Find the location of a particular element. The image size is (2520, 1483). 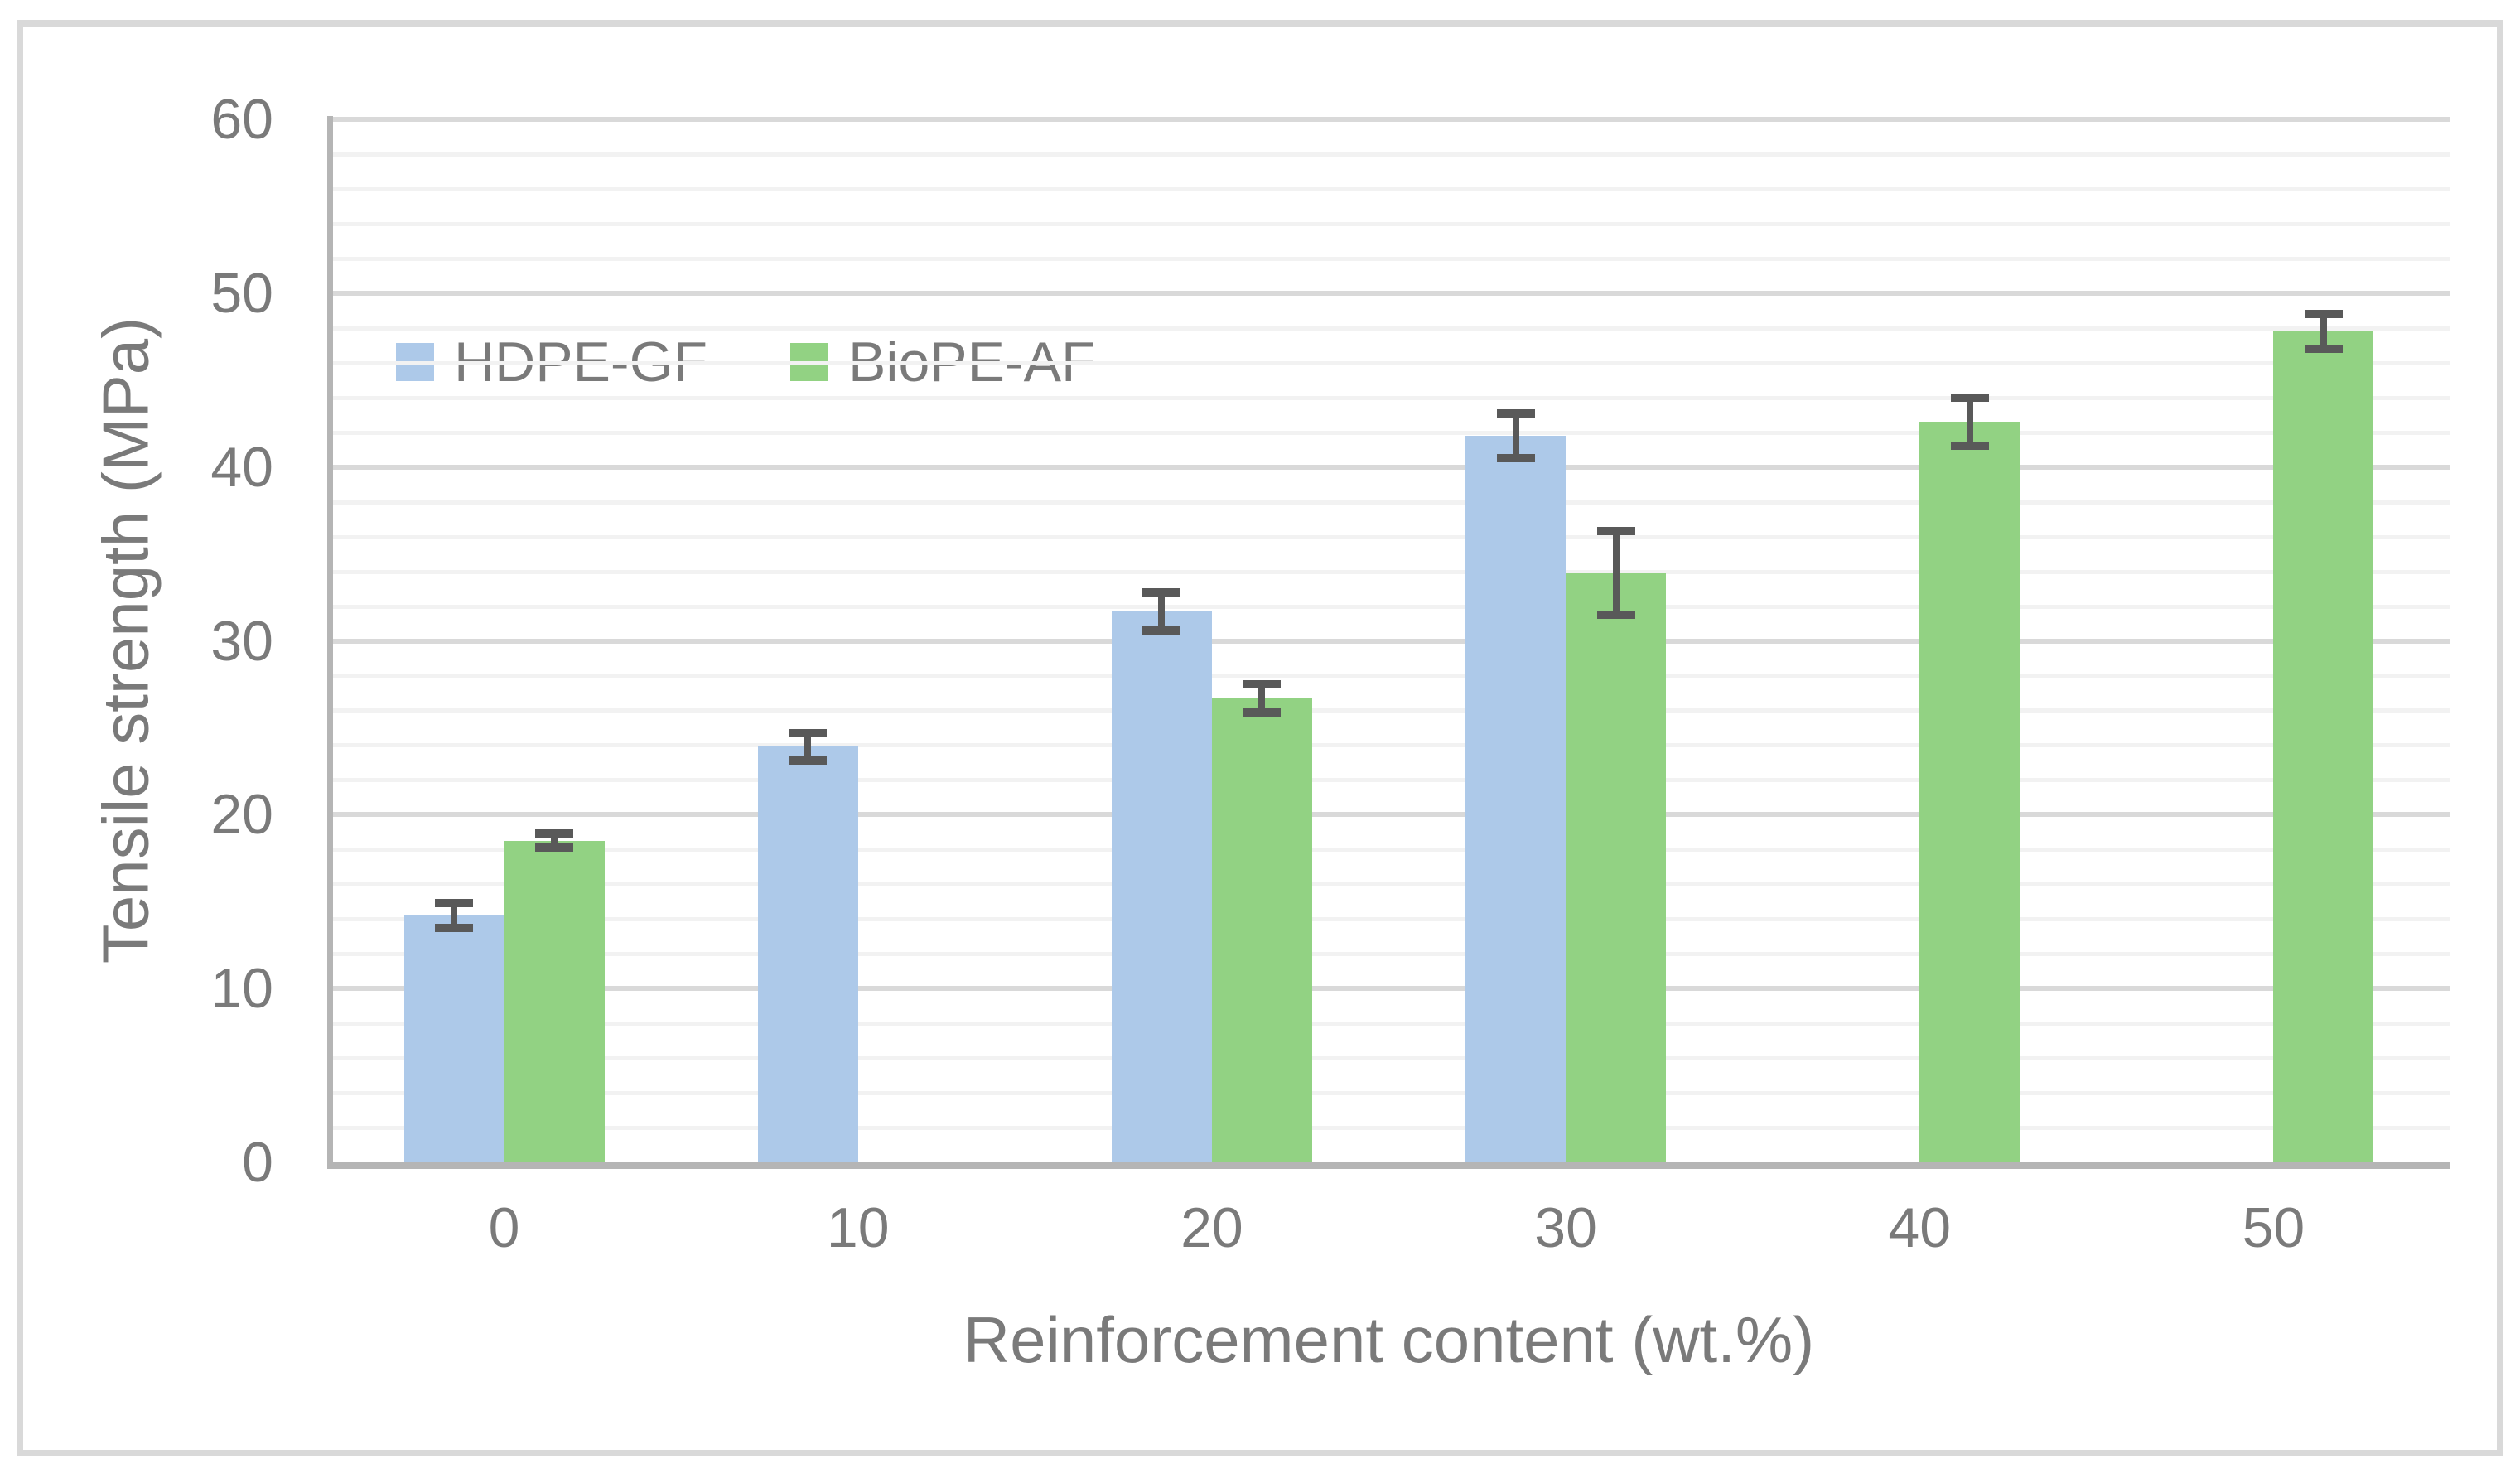

x-tick-label-40: 40 is located at coordinates (1920, 1227).